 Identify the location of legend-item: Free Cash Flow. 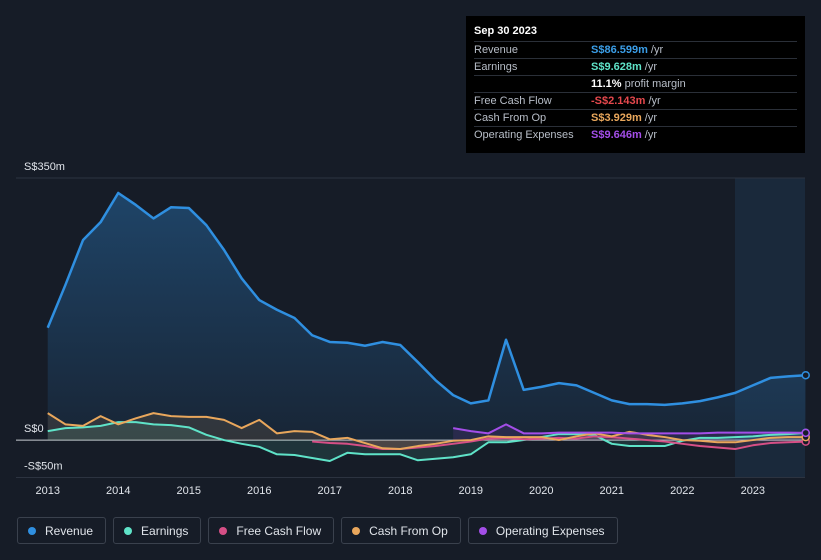
(271, 530).